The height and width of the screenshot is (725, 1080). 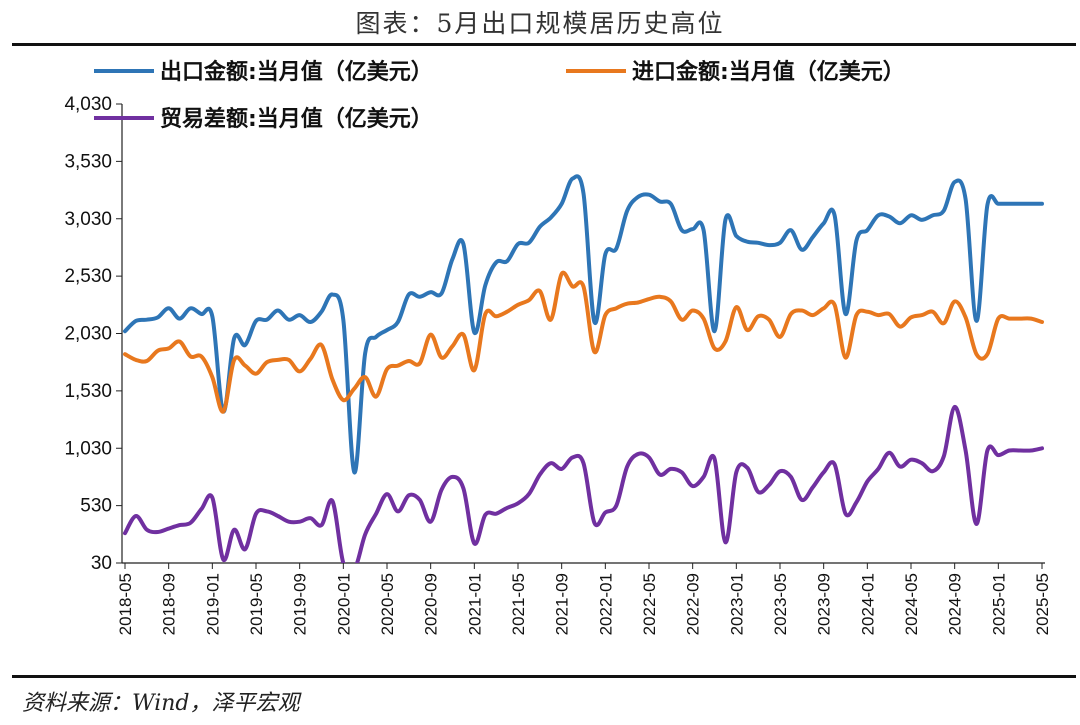 I want to click on y-tick-label: 4,030, so click(x=88, y=104).